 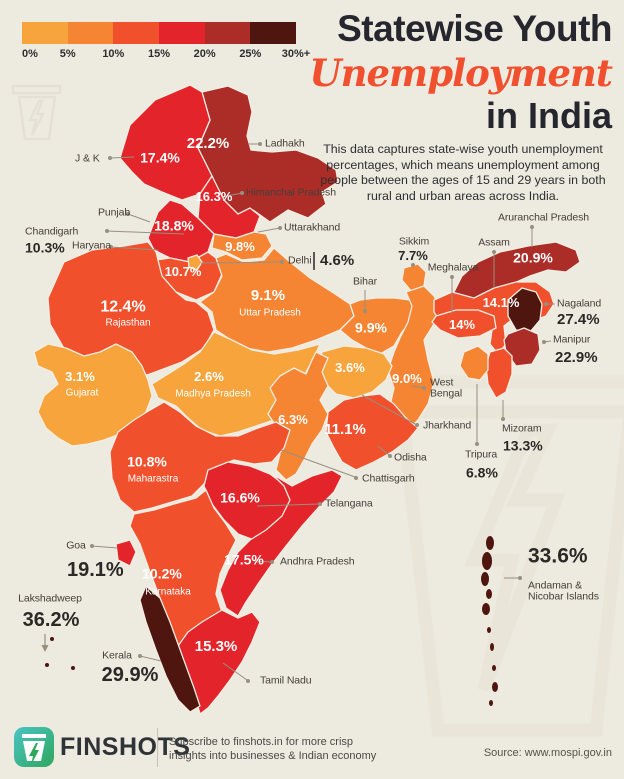 I want to click on state-value-label-rajasthan: 12.4%, so click(x=123, y=307).